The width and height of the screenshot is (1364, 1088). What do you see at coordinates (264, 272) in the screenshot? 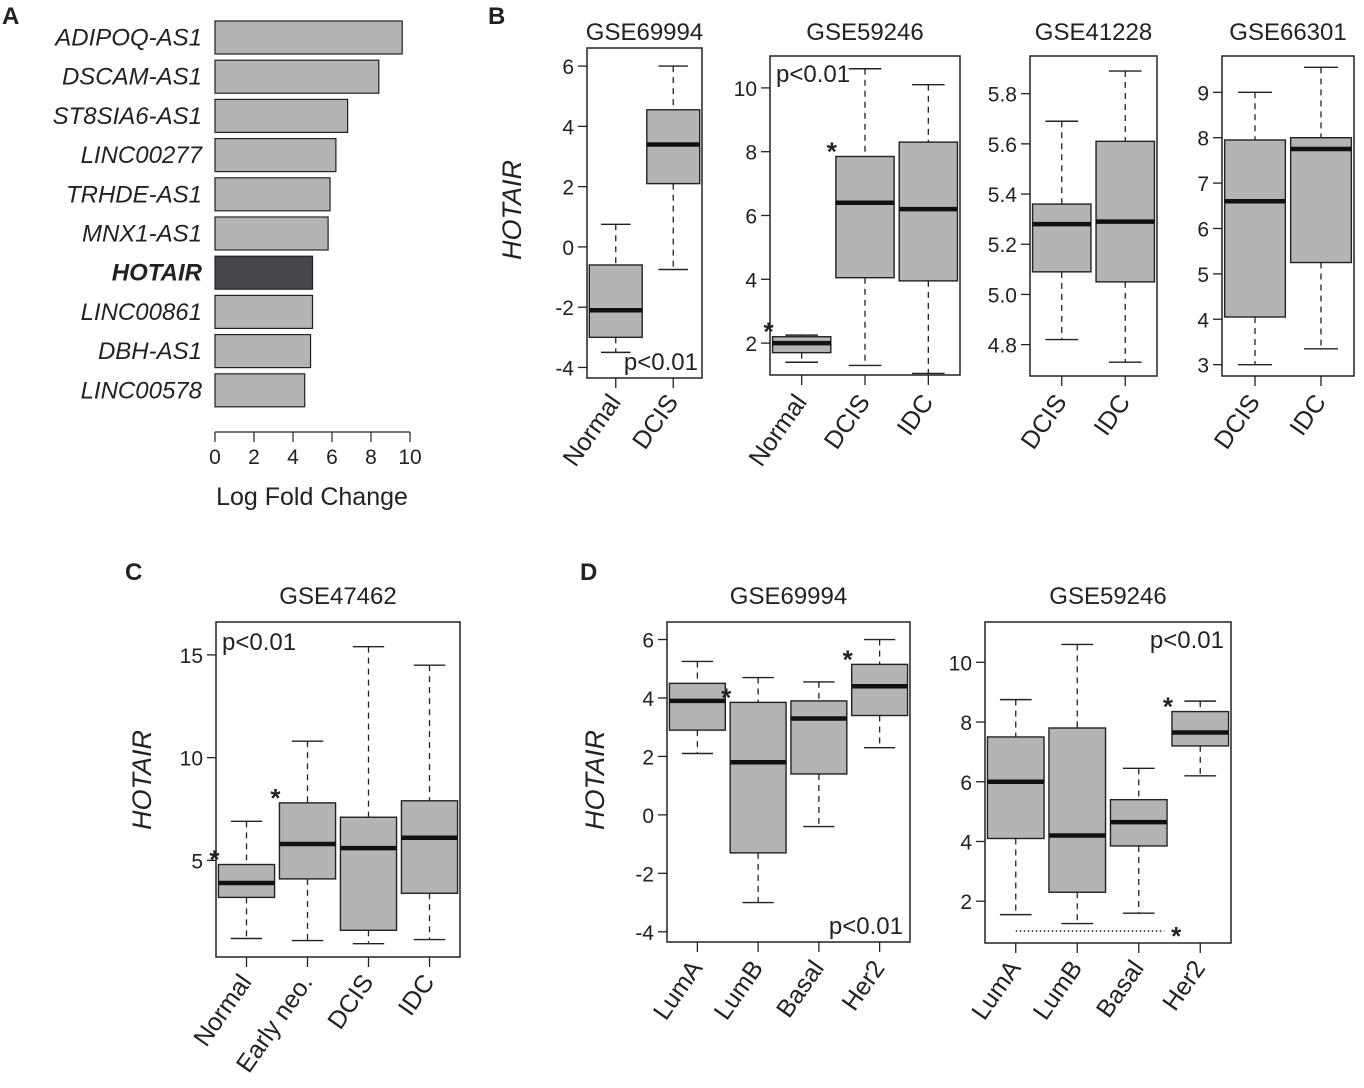
I see `bar-hotair` at bounding box center [264, 272].